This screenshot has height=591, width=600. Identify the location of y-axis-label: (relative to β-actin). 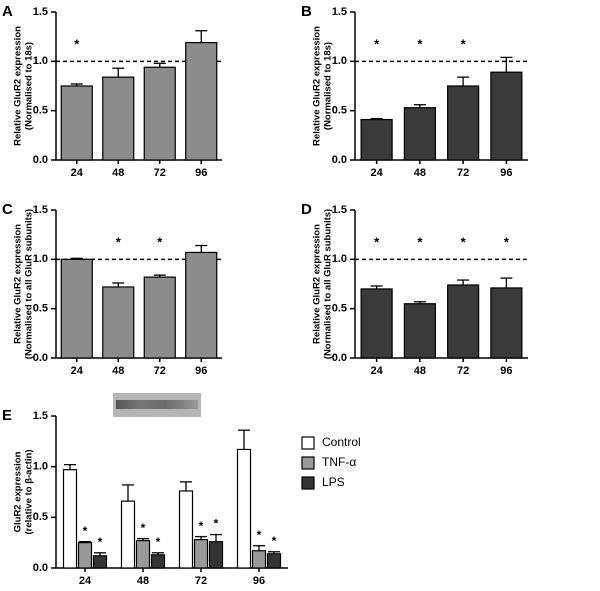
(29, 492).